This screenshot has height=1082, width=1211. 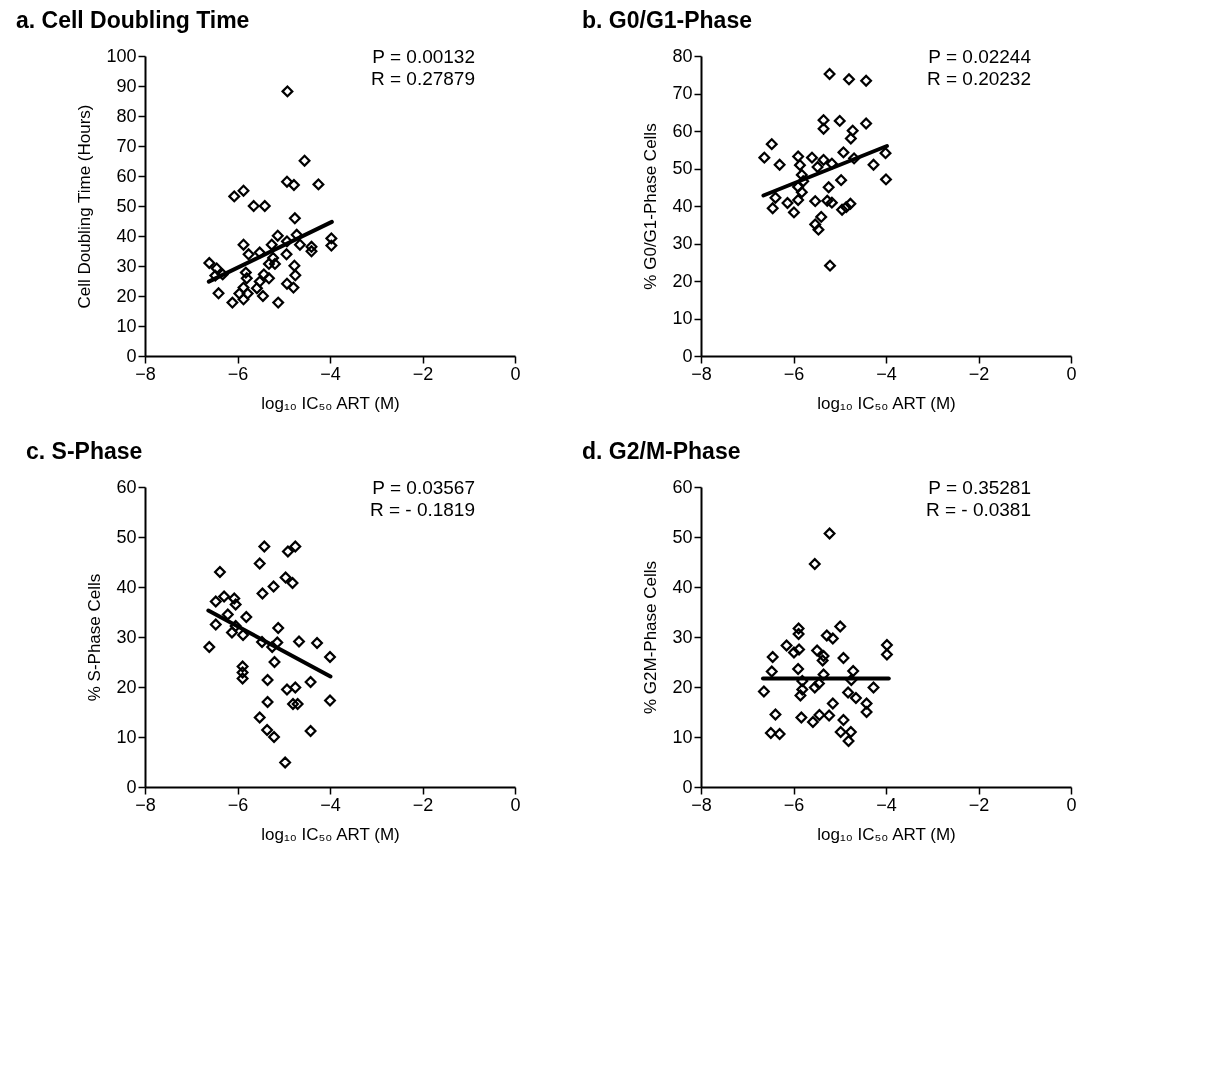 What do you see at coordinates (978, 509) in the screenshot?
I see `annotation: R = - 0.0381` at bounding box center [978, 509].